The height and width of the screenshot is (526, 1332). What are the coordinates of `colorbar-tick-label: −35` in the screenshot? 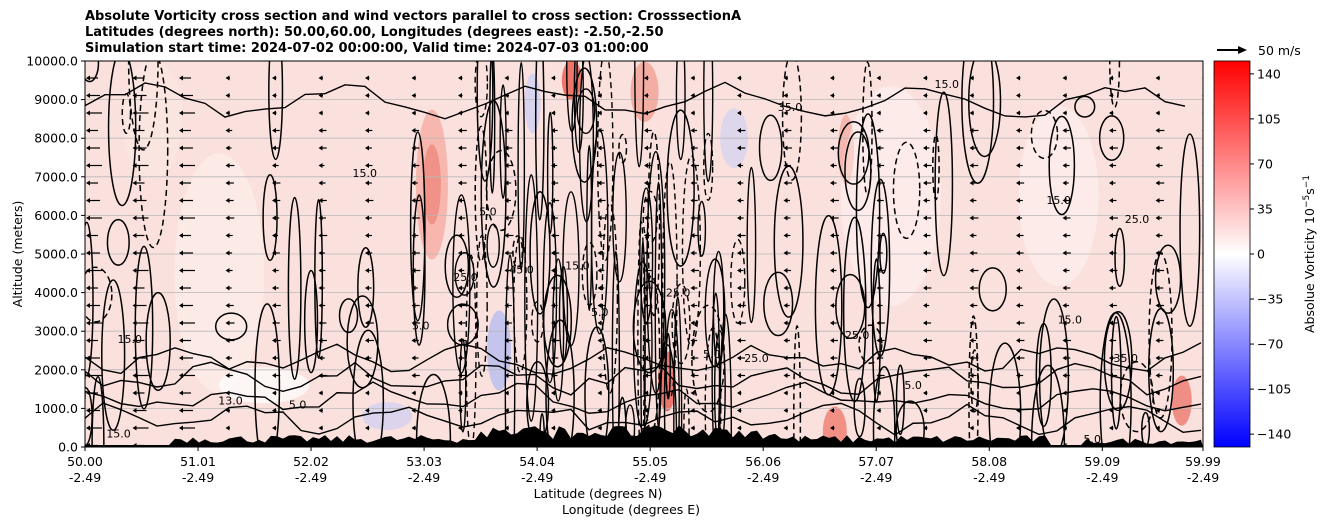 It's located at (1270, 299).